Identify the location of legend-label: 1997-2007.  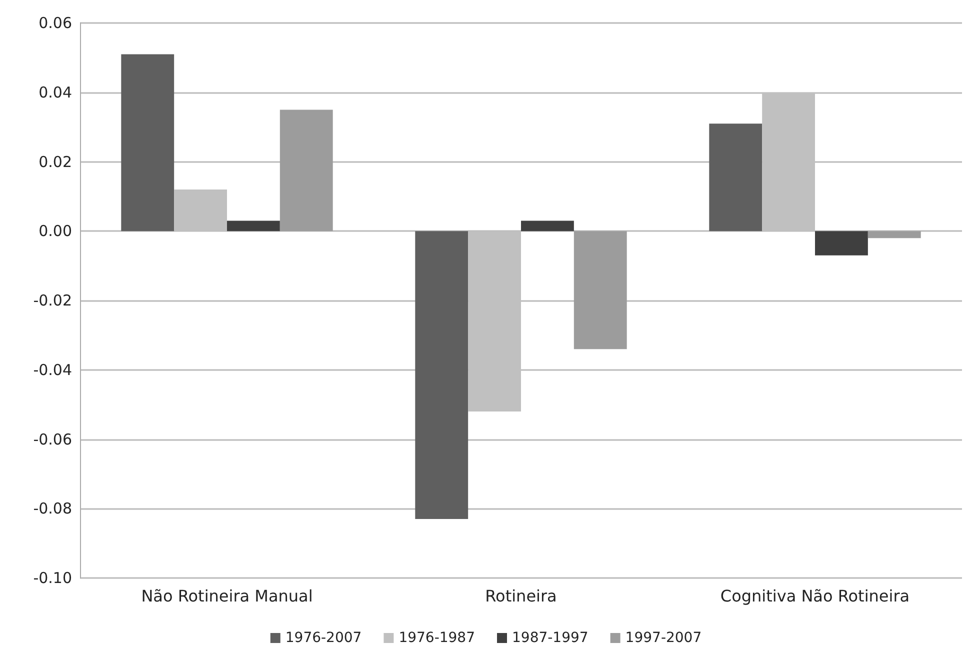
(663, 638).